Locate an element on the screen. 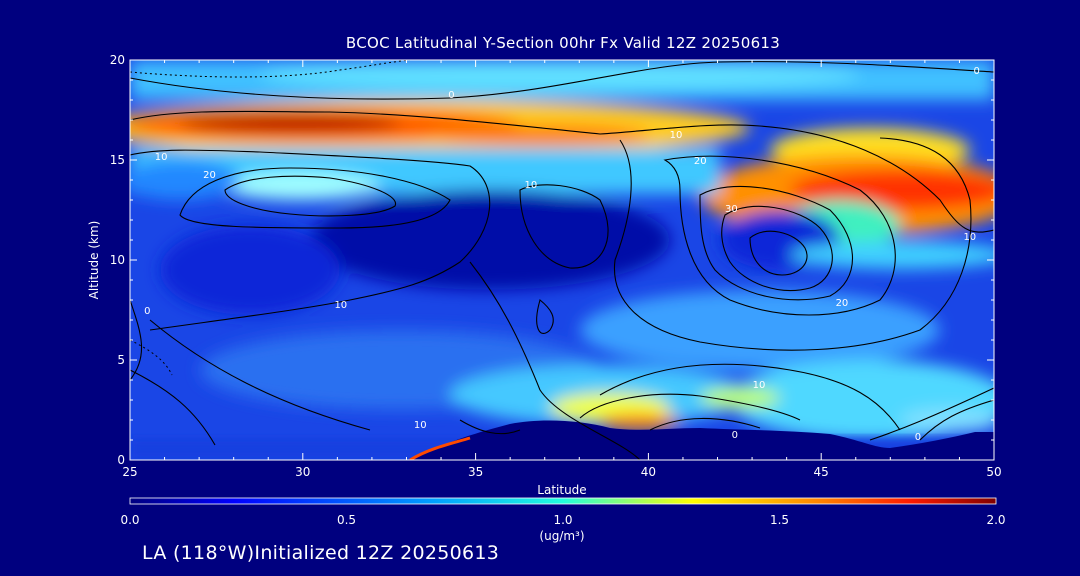  y-tick-label: 20 is located at coordinates (117, 60).